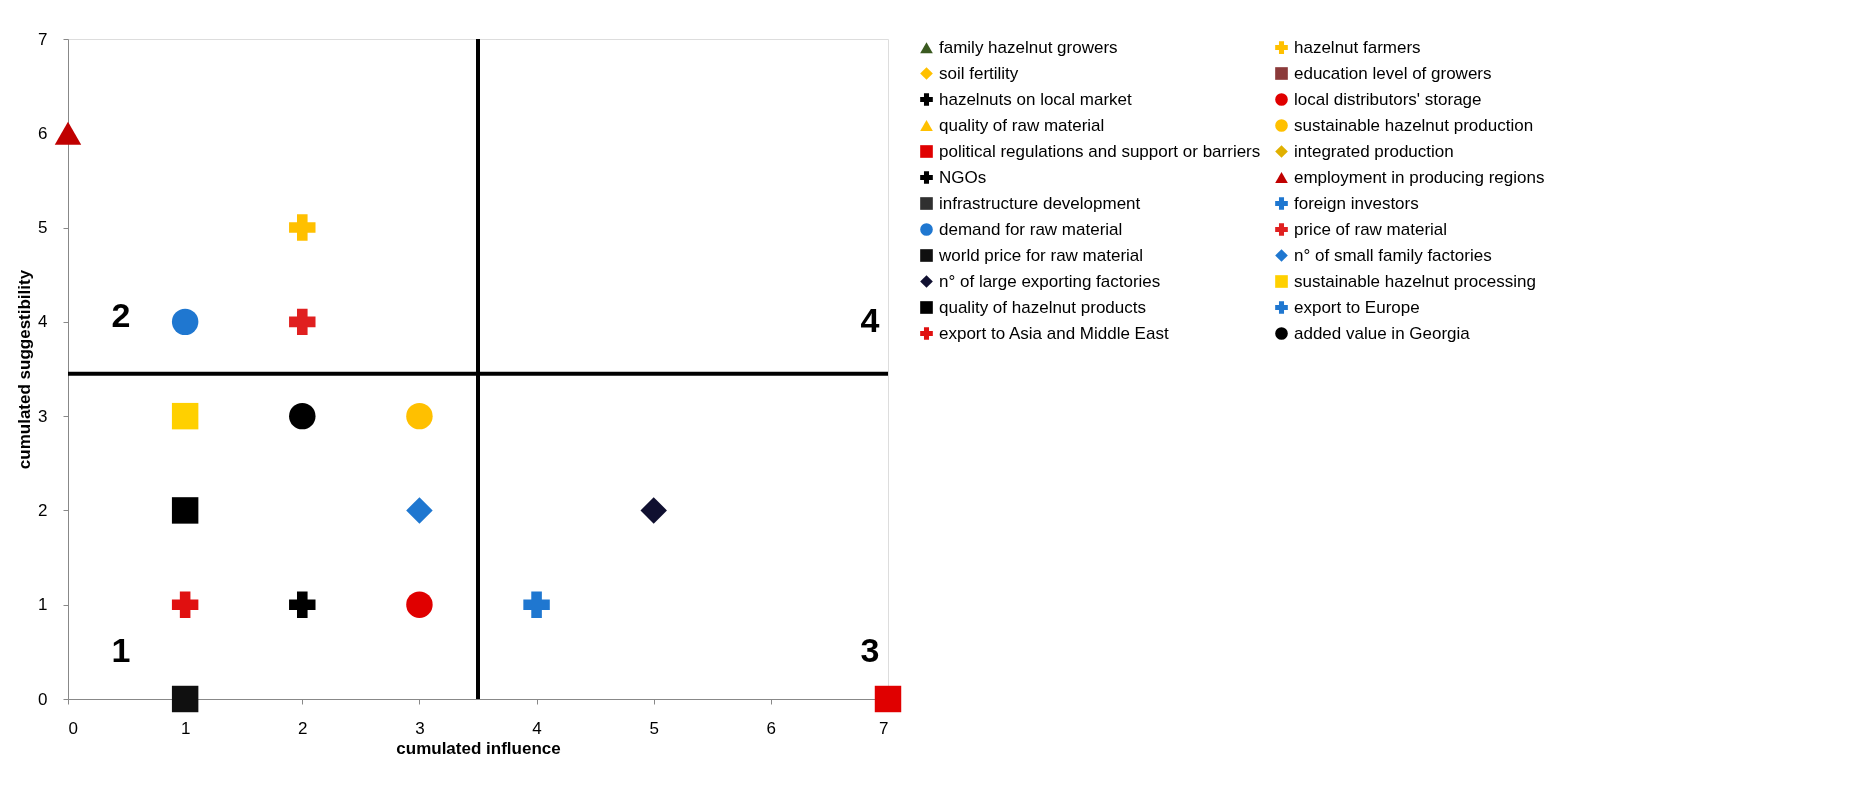 The width and height of the screenshot is (1863, 810). Describe the element at coordinates (121, 650) in the screenshot. I see `annotation: 1` at that location.